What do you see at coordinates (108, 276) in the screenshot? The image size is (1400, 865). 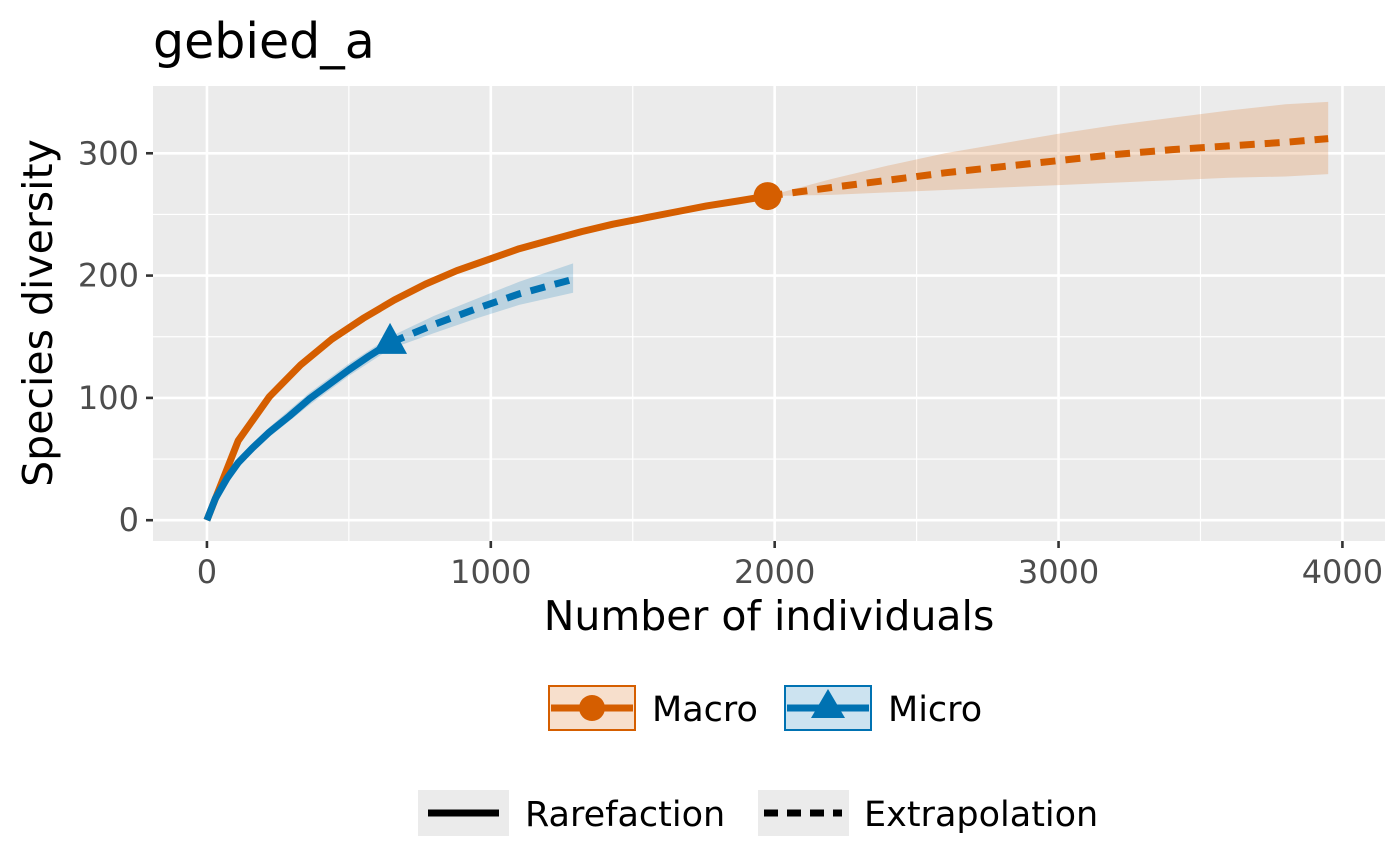 I see `y-tick-label: 200` at bounding box center [108, 276].